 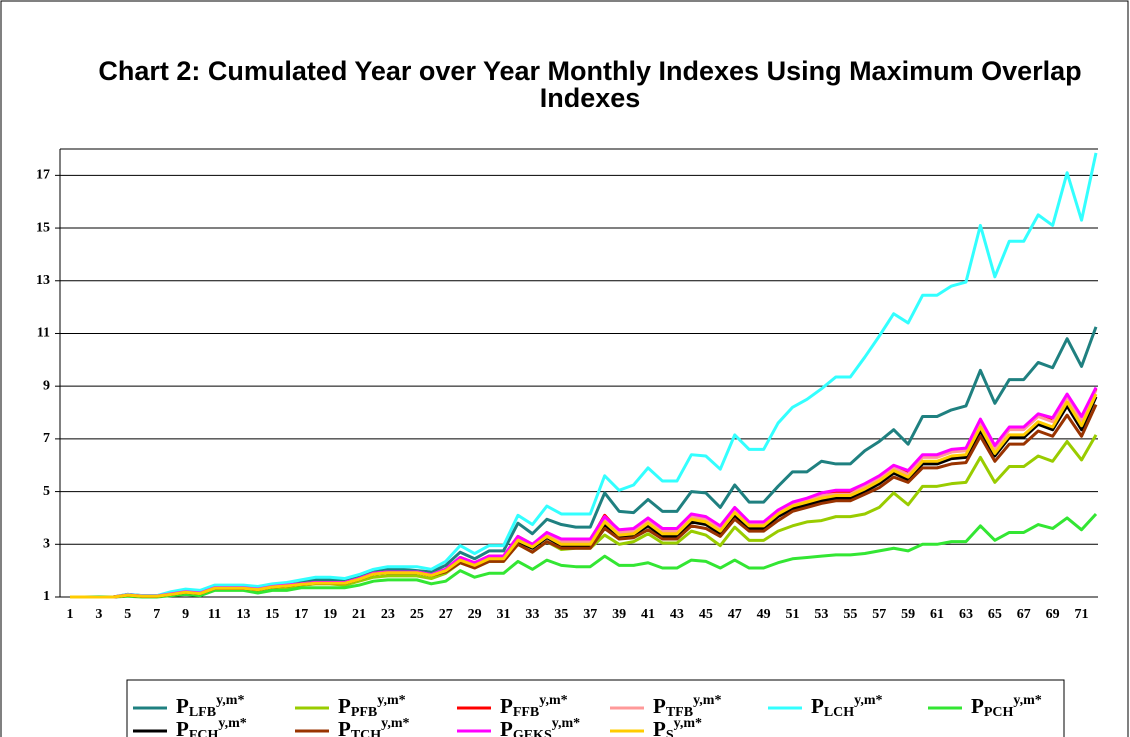 I want to click on legend-subscript: FCH, so click(x=204, y=732).